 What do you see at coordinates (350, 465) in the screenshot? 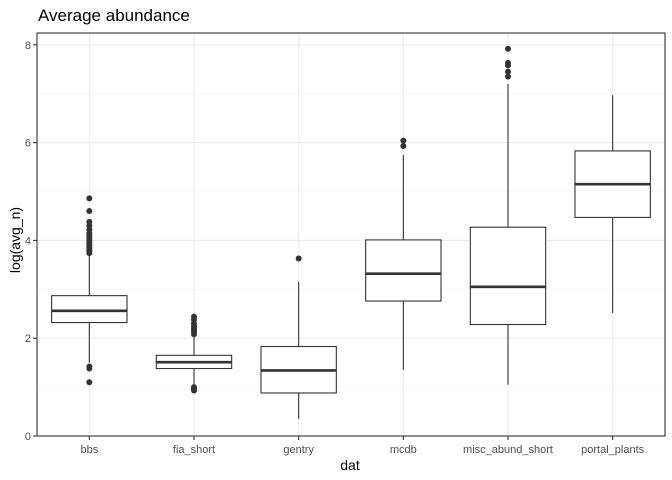
I see `x-axis-title: dat` at bounding box center [350, 465].